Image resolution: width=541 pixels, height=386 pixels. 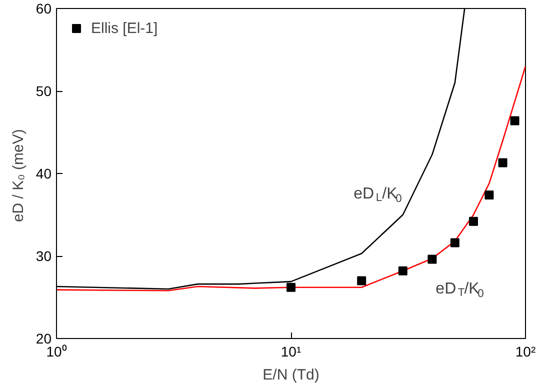 I want to click on y-tick-label: 40, so click(x=44, y=174).